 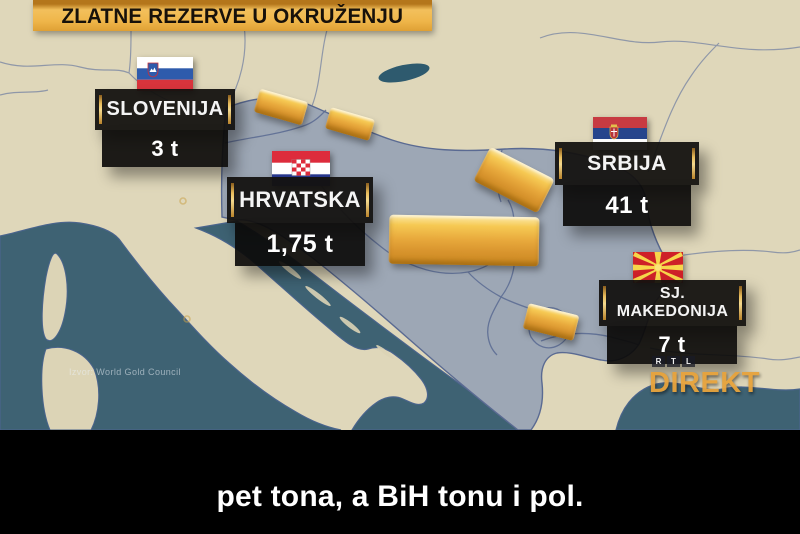 I want to click on rtl-direkt-logo: R T L DIREKT, so click(x=704, y=377).